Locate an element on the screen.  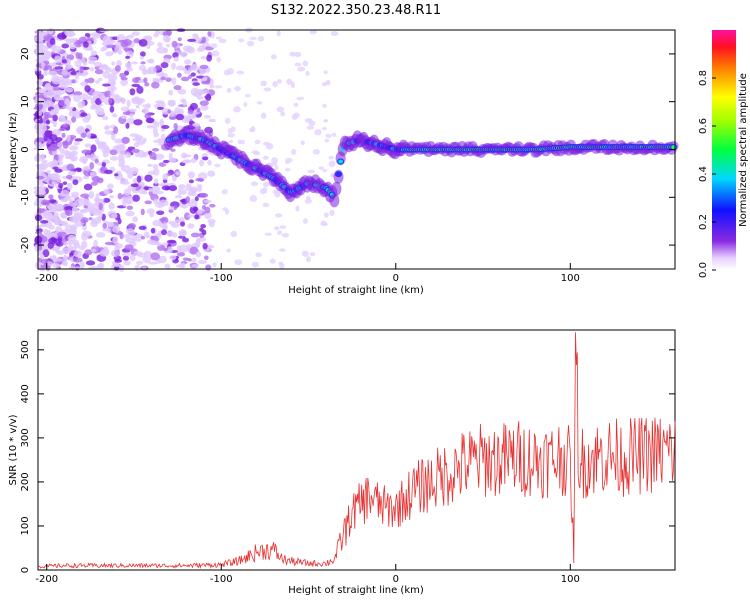
spectrogram-x-label: Height of straight line (km) is located at coordinates (356, 290).